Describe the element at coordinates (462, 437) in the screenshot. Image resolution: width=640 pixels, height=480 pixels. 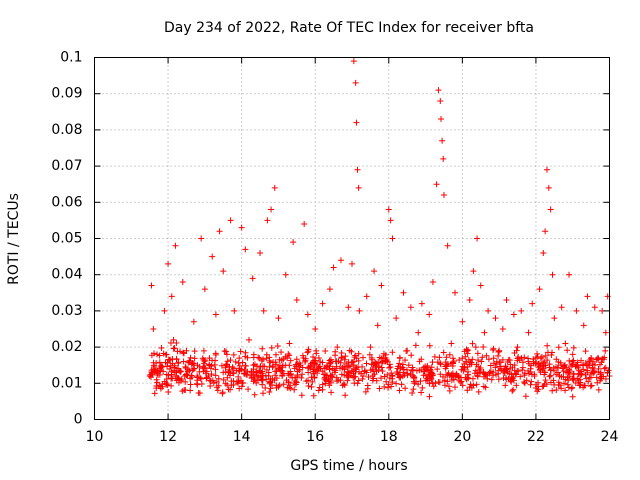
I see `x-tick-label: 20` at that location.